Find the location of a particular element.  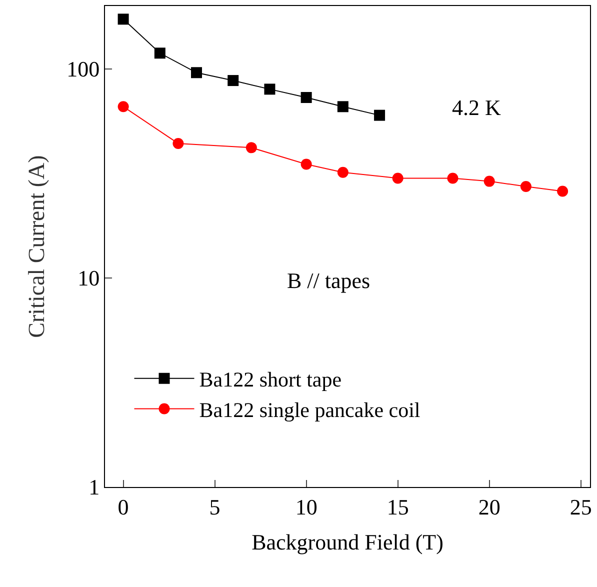

y-axis-title: Critical Current (A) is located at coordinates (37, 246).